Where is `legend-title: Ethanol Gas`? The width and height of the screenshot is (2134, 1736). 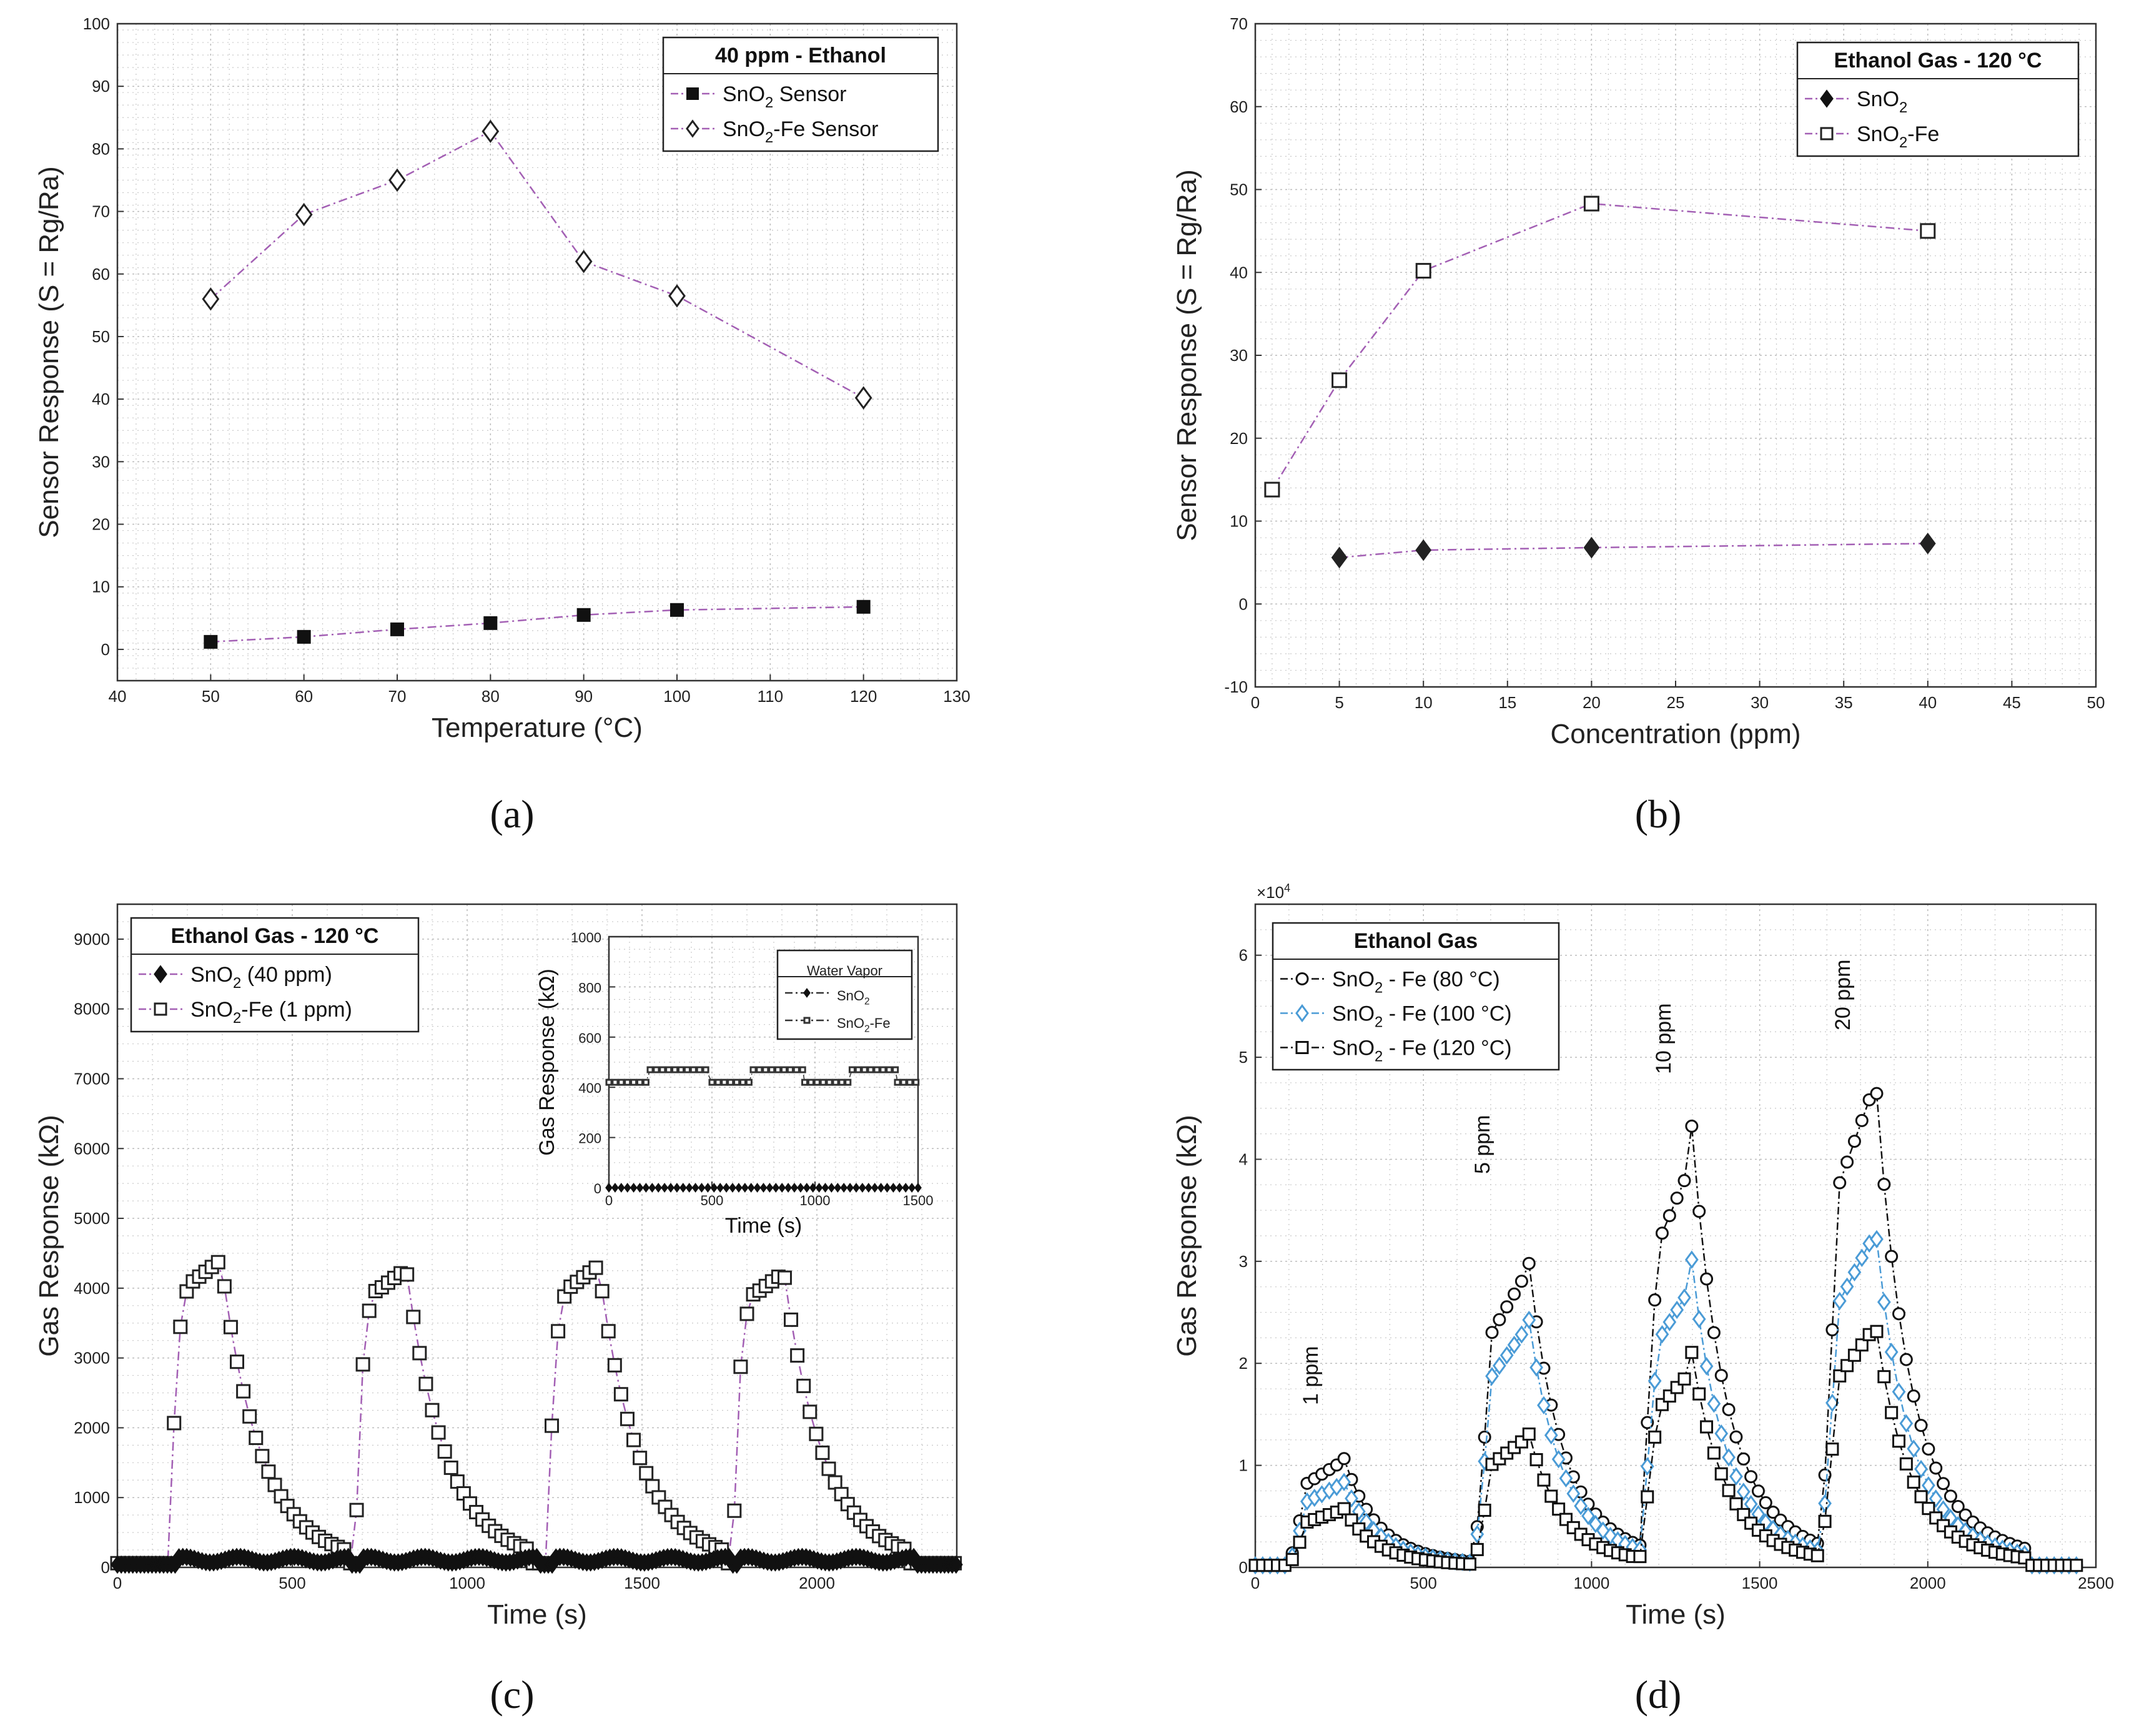
legend-title: Ethanol Gas is located at coordinates (1416, 941).